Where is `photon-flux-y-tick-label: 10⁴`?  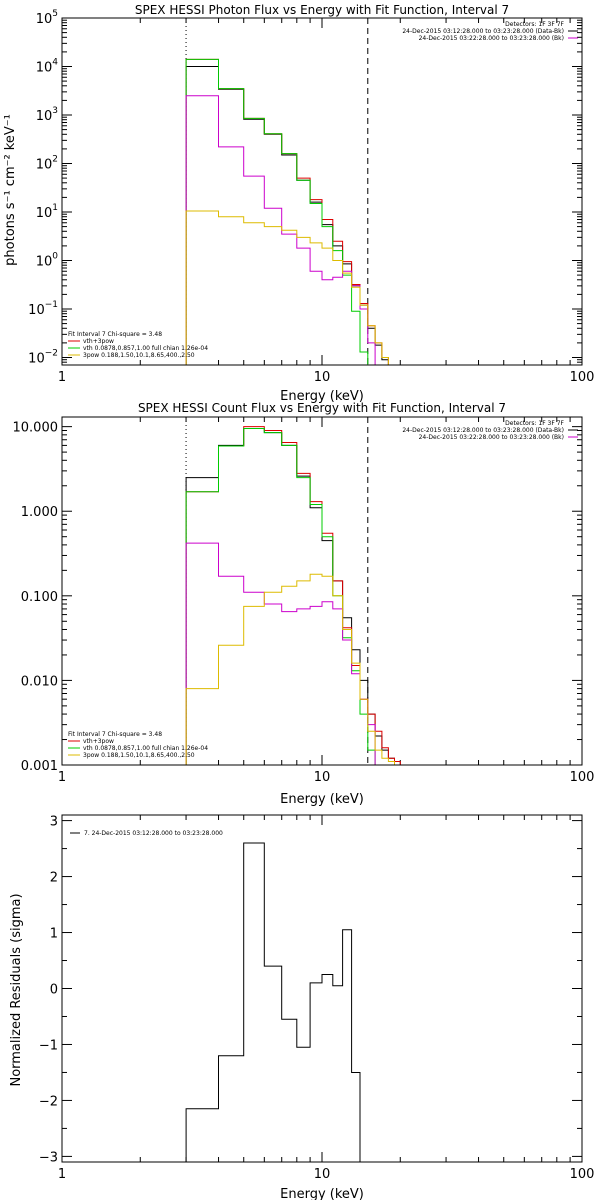
photon-flux-y-tick-label: 10⁴ is located at coordinates (47, 66).